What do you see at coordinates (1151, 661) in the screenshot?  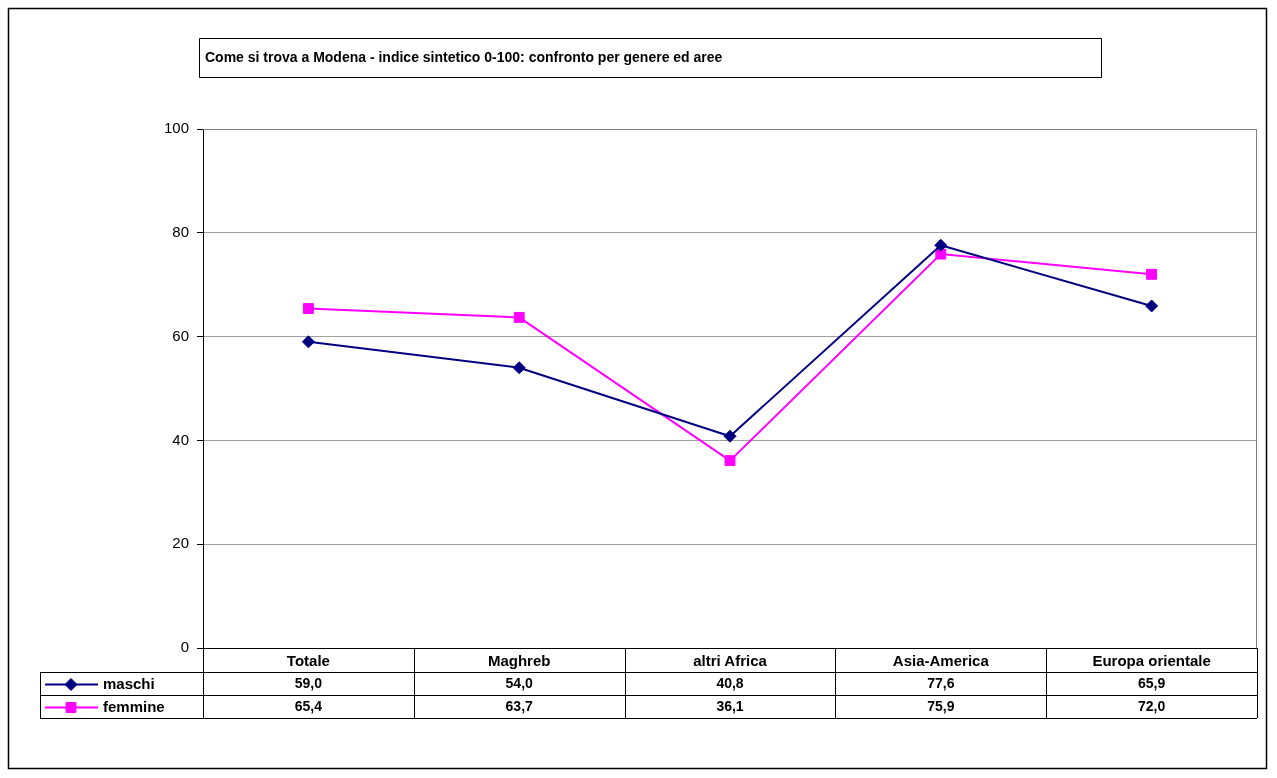 I see `x-tick-label: Europa orientale` at bounding box center [1151, 661].